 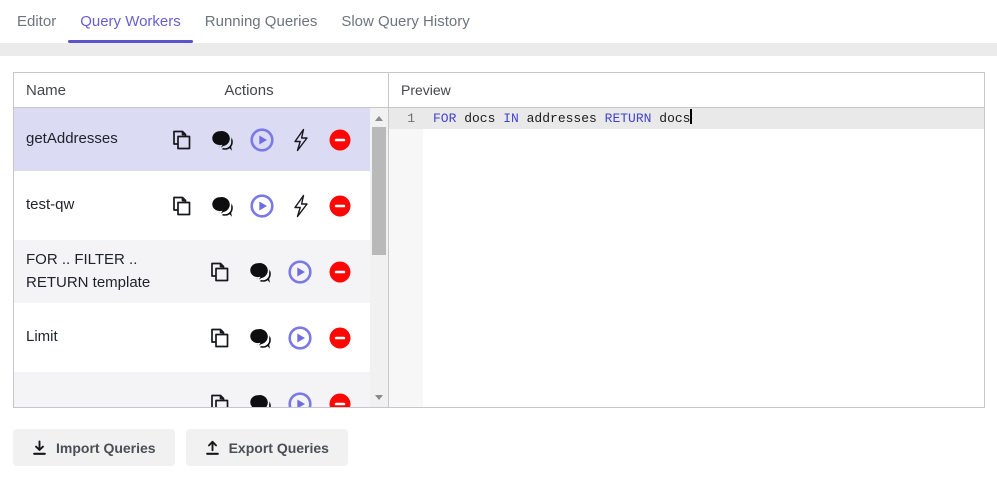 I want to click on export-queries-button: Export Queries, so click(x=266, y=447).